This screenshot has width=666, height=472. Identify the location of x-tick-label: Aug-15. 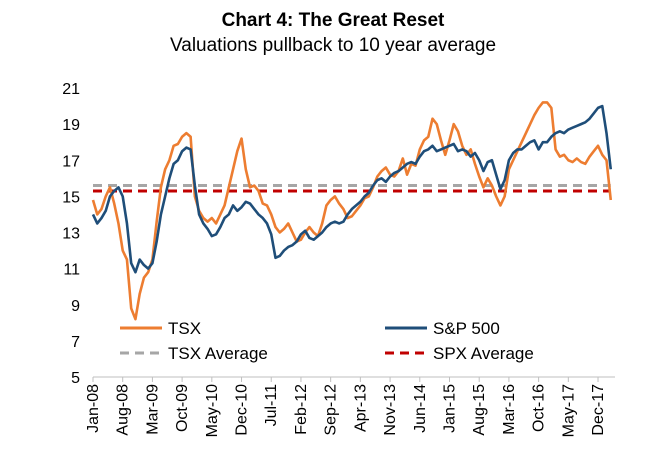
(479, 410).